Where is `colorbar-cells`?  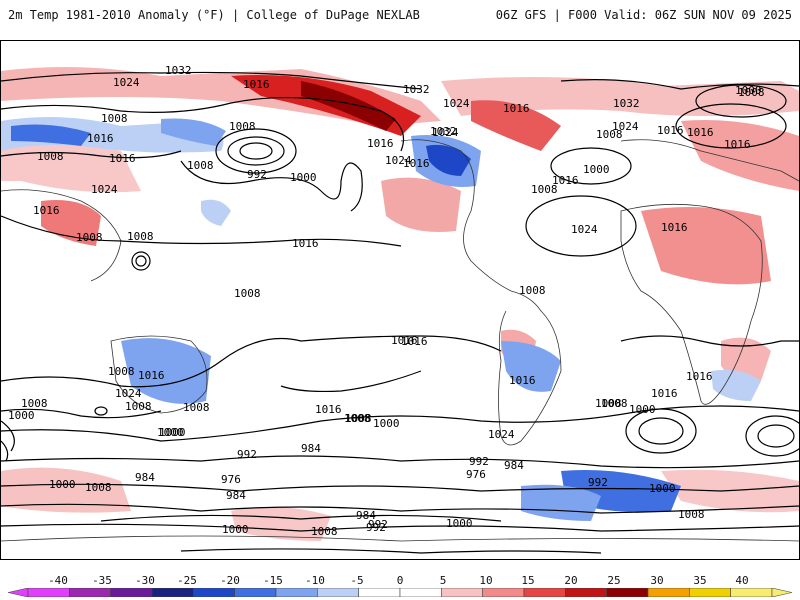 colorbar-cells is located at coordinates (400, 592).